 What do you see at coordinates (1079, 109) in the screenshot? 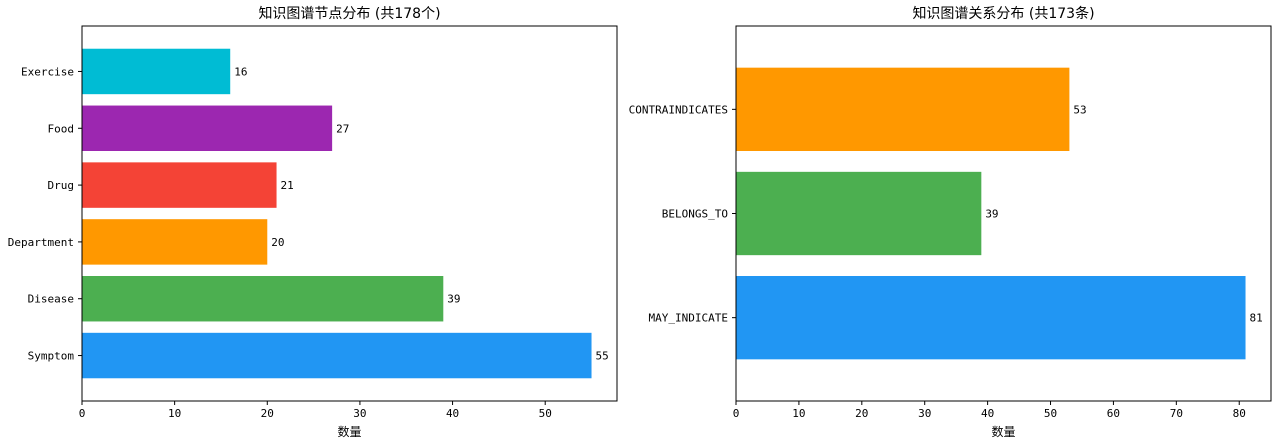
I see `value-label: 53` at bounding box center [1079, 109].